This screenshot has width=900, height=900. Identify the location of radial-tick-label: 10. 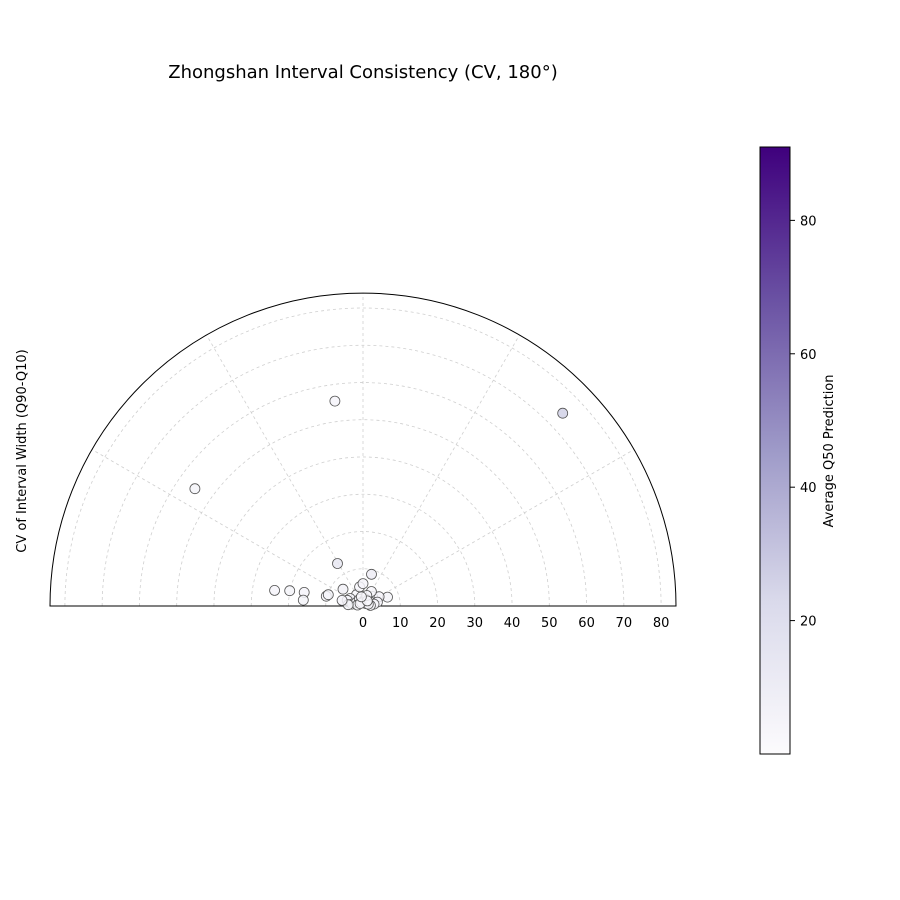
(400, 623).